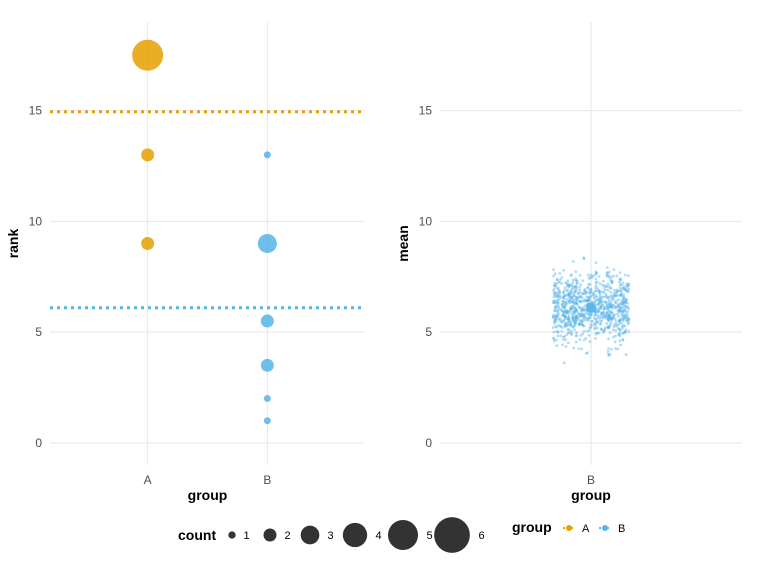 The height and width of the screenshot is (581, 768). What do you see at coordinates (148, 55) in the screenshot?
I see `point-A` at bounding box center [148, 55].